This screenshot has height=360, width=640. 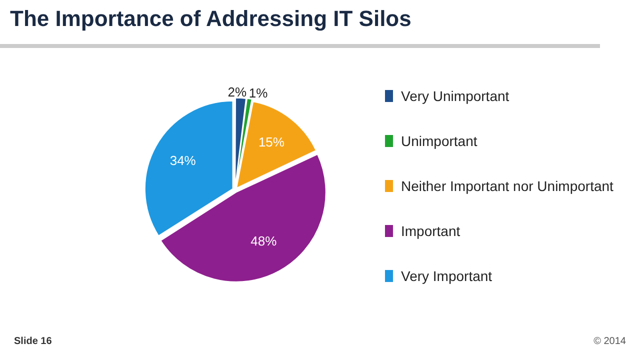 I want to click on data-label: 34%, so click(x=183, y=160).